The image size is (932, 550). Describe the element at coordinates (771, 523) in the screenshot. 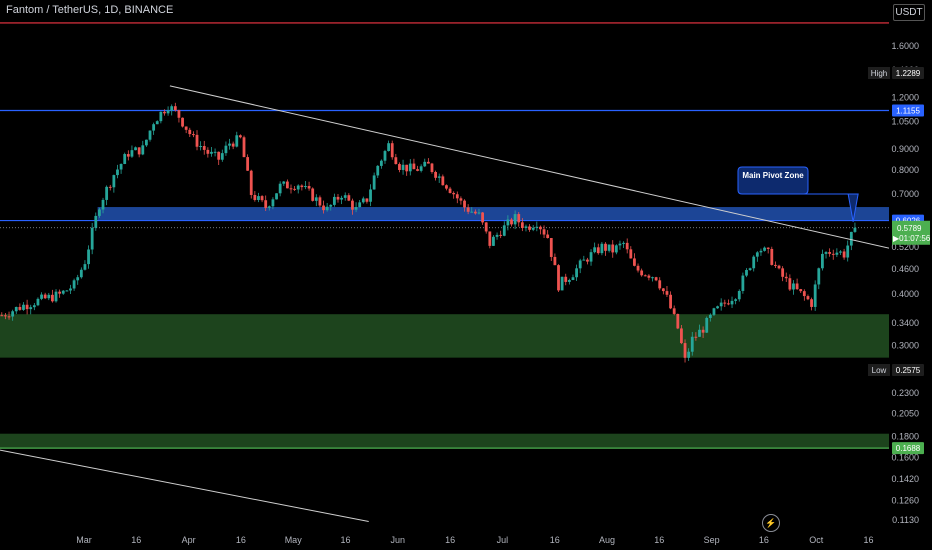

I see `bolt-icon: ⚡` at that location.